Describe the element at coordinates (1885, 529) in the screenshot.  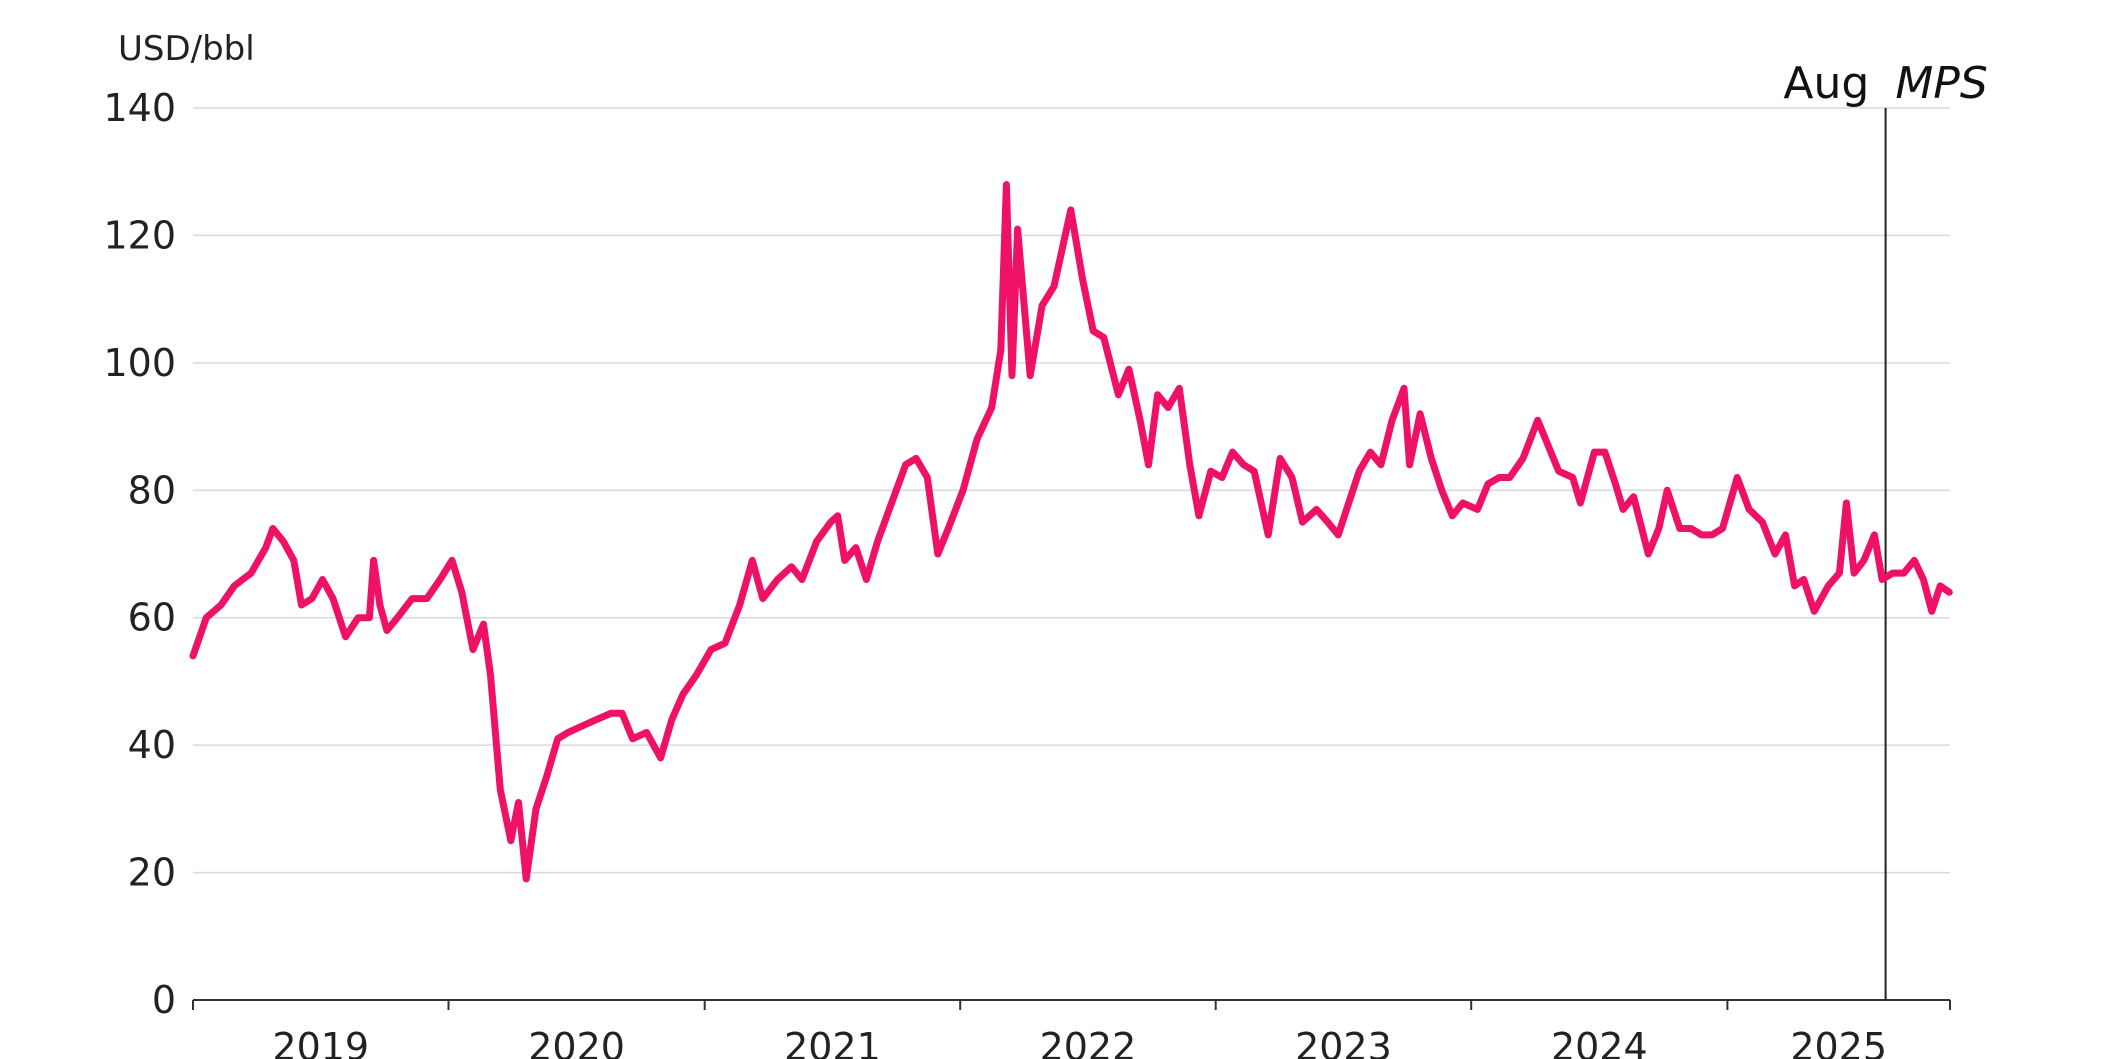
I see `mps-annotation: Aug MPS` at that location.